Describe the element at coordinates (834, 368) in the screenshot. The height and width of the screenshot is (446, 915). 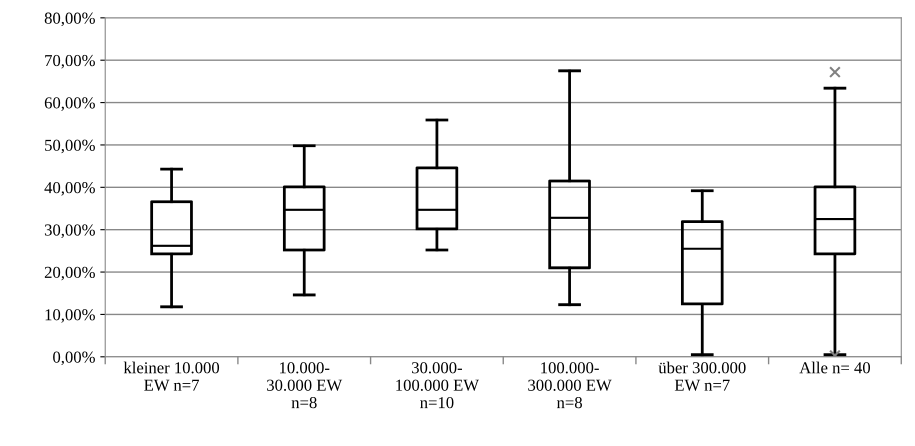
I see `x-tick-label: Alle n= 40` at that location.